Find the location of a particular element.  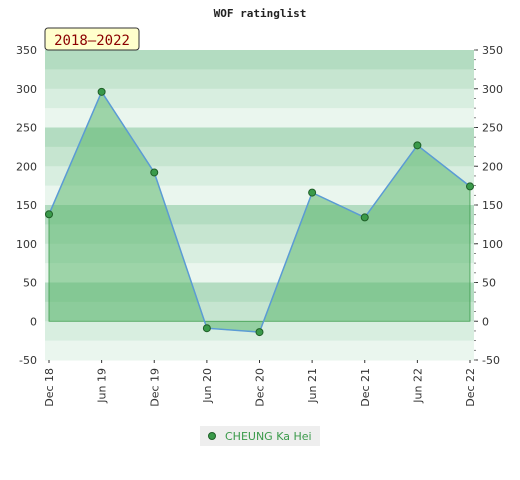

x-tick-label: Jun 22 is located at coordinates (417, 386).